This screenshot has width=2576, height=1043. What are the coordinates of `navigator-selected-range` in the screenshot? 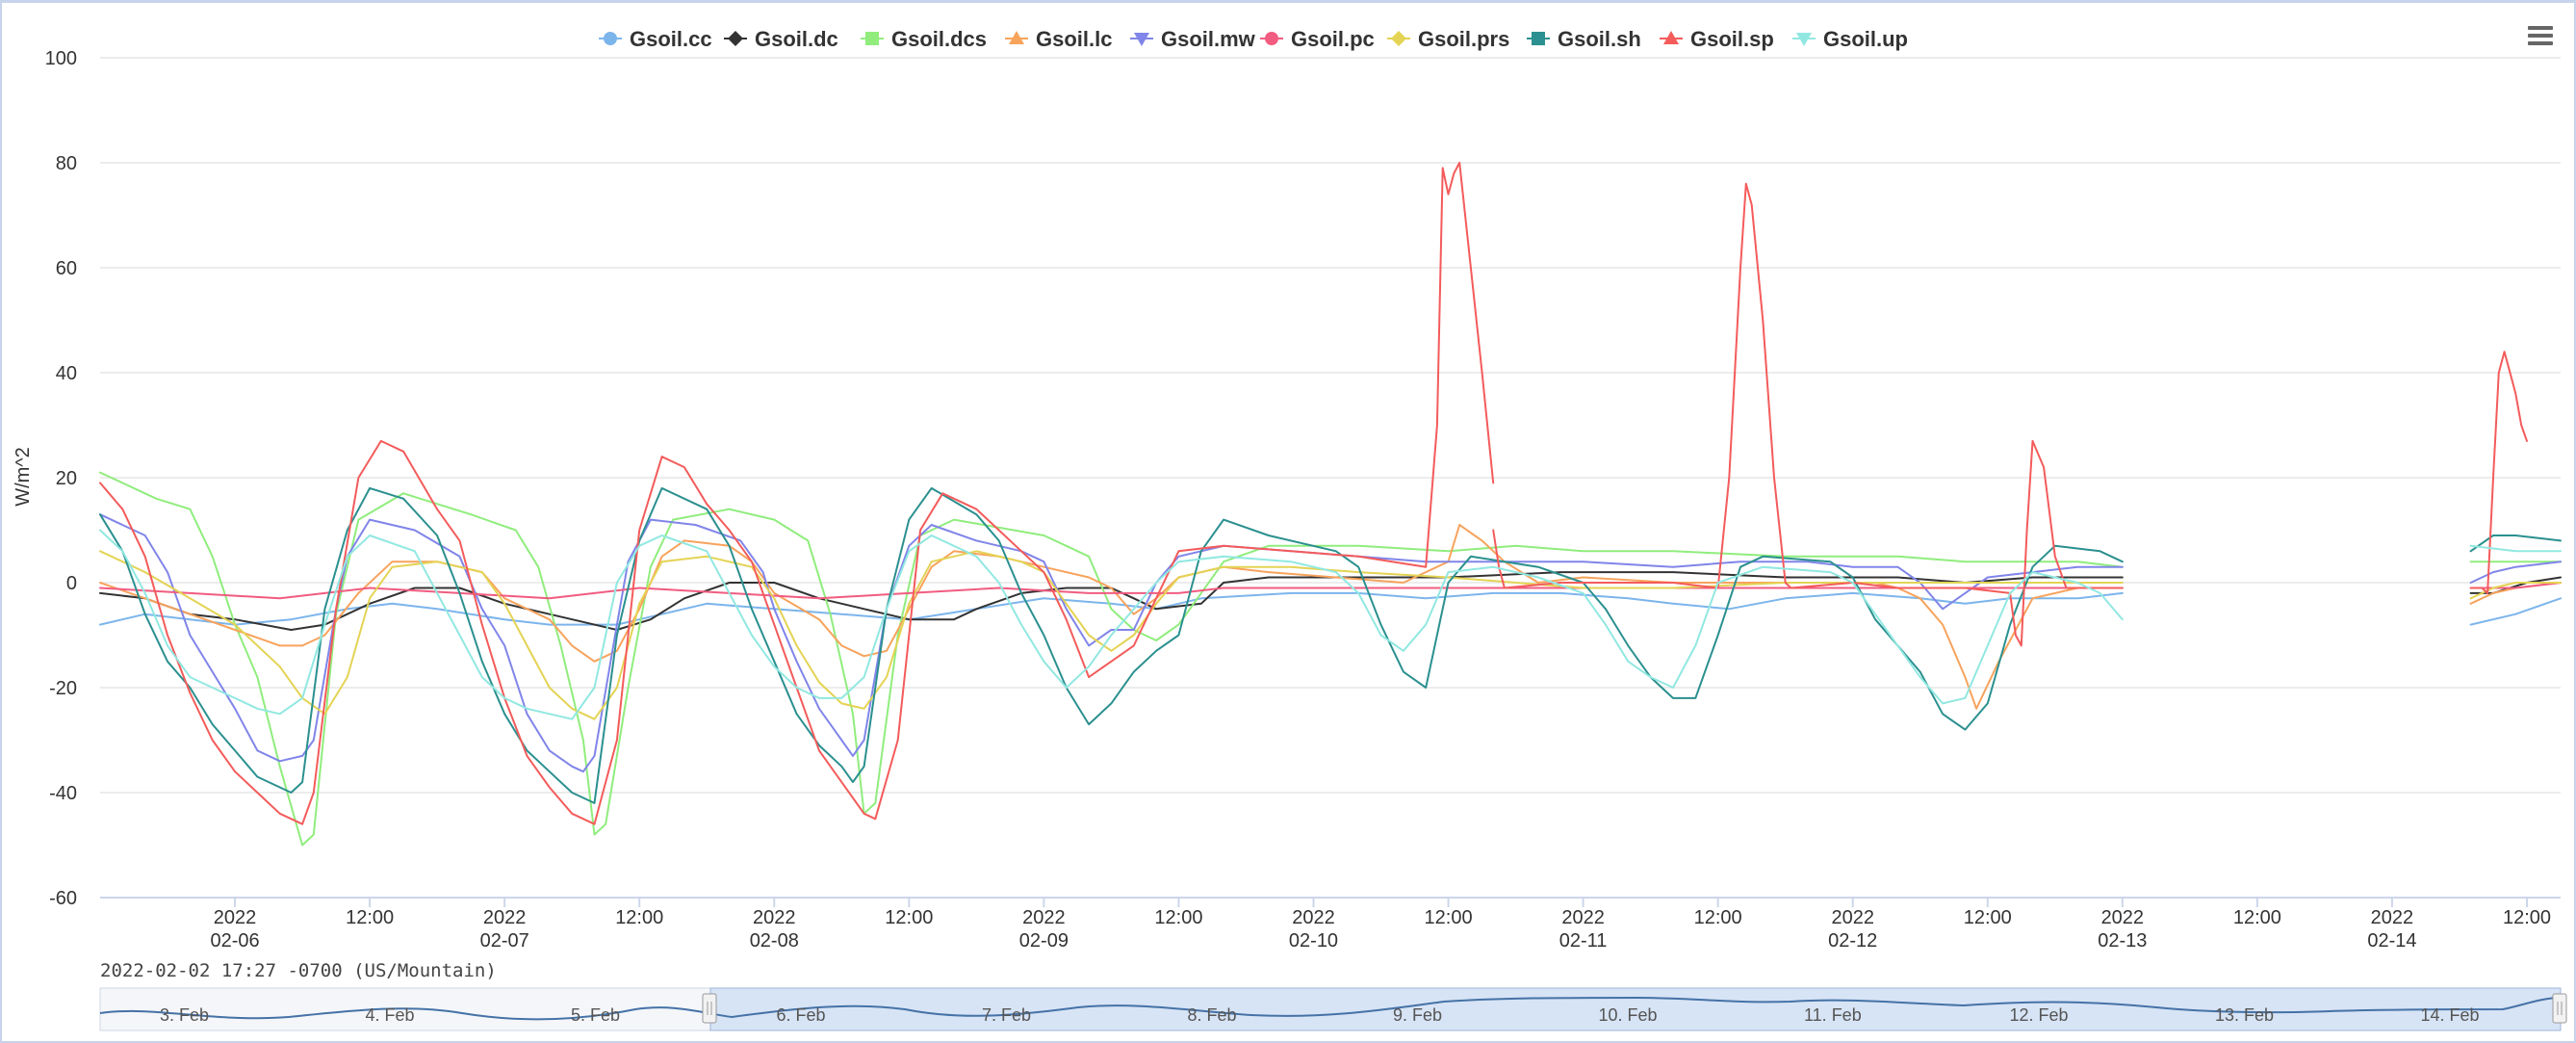 It's located at (1635, 1009).